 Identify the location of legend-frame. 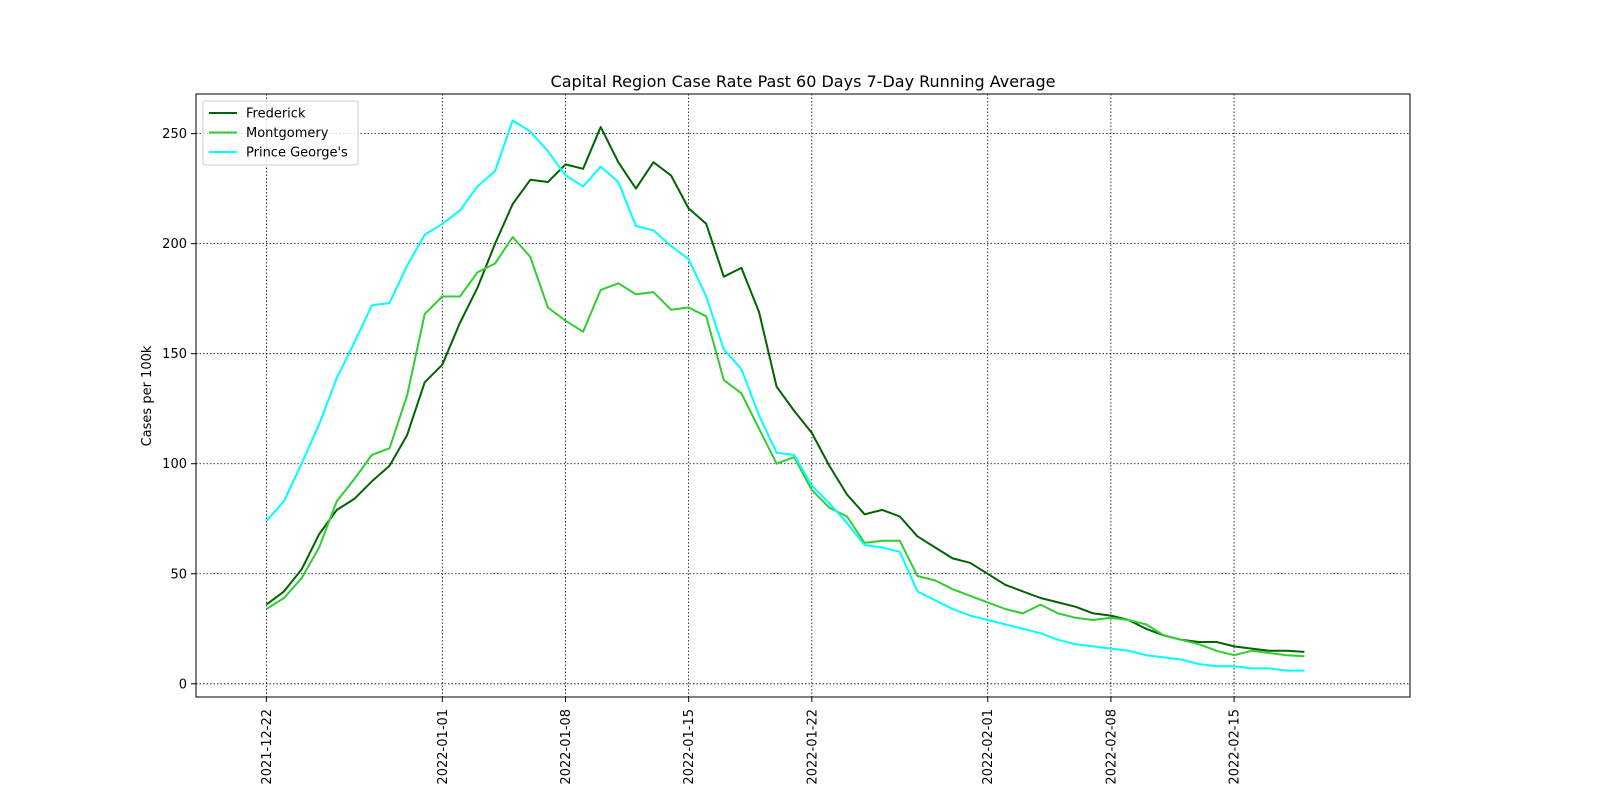
(280, 133).